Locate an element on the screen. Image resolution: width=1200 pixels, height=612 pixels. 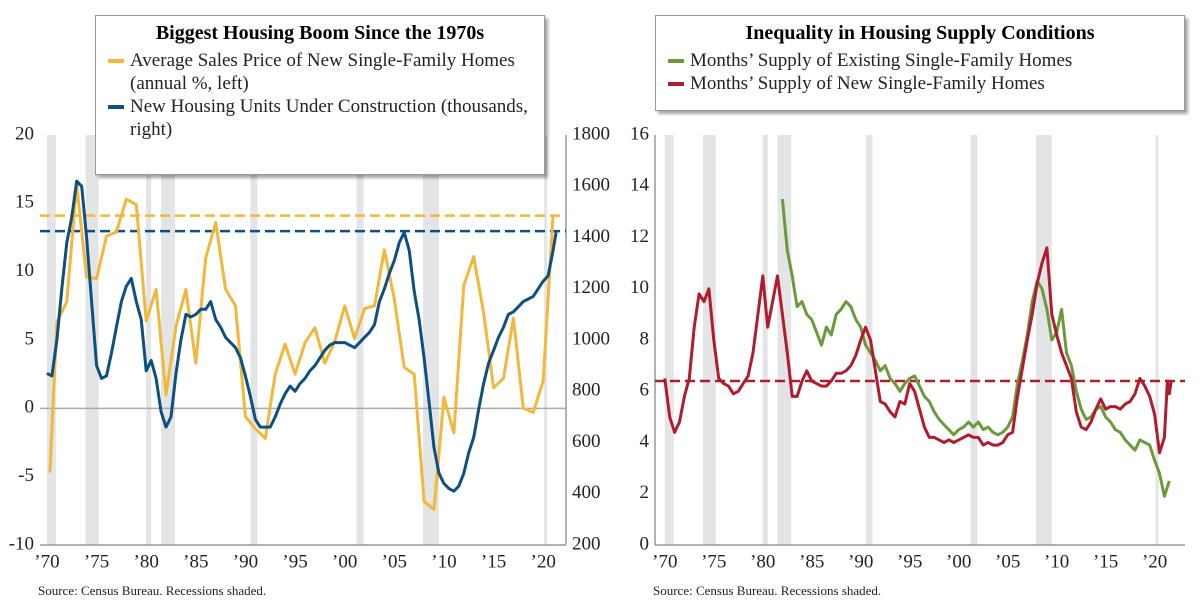
y2-tick-label: 800 is located at coordinates (586, 390).